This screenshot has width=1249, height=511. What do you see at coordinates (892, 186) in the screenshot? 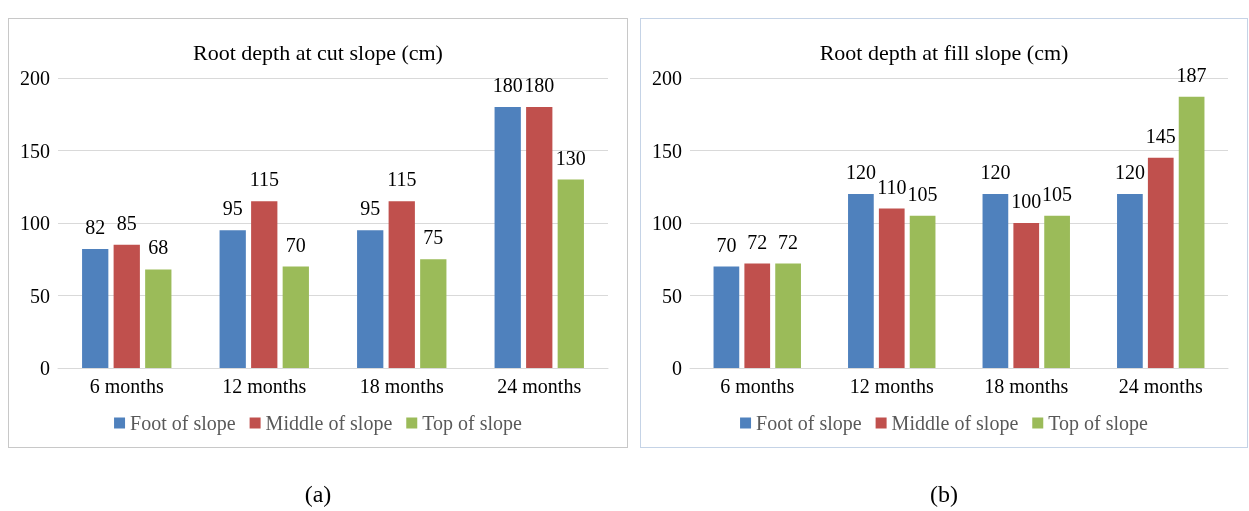
I see `data-label: 110` at bounding box center [892, 186].